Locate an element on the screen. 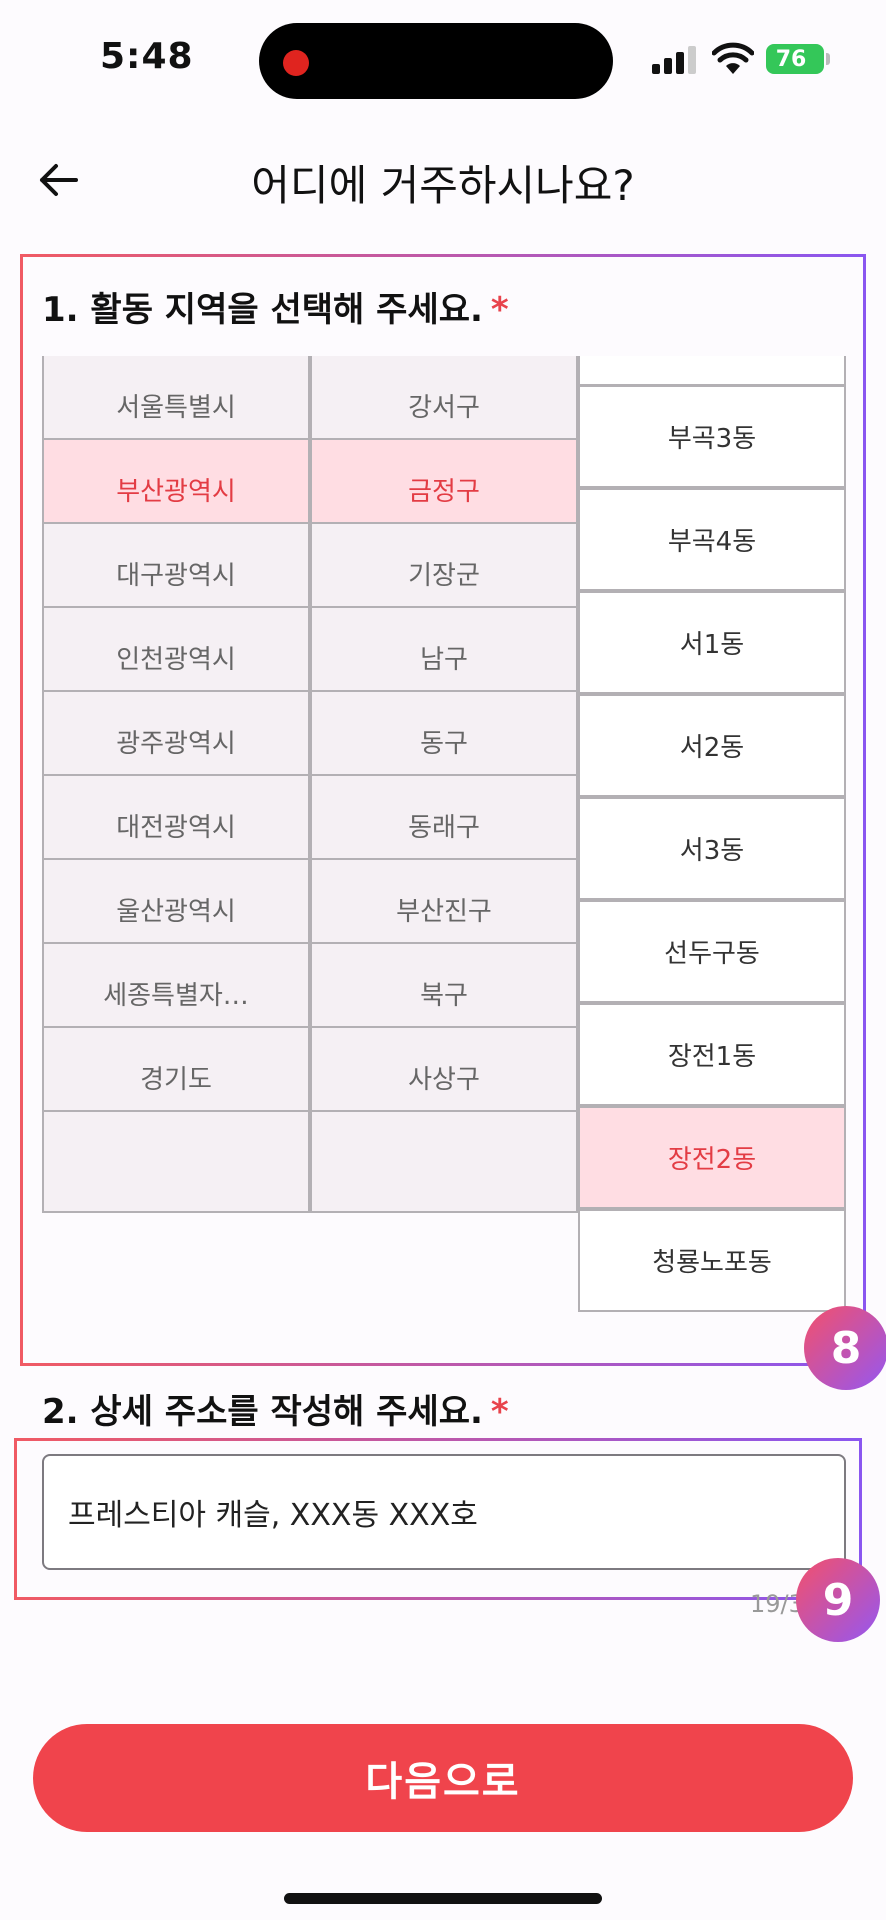  neighborhood-item: 서1동 is located at coordinates (712, 642).